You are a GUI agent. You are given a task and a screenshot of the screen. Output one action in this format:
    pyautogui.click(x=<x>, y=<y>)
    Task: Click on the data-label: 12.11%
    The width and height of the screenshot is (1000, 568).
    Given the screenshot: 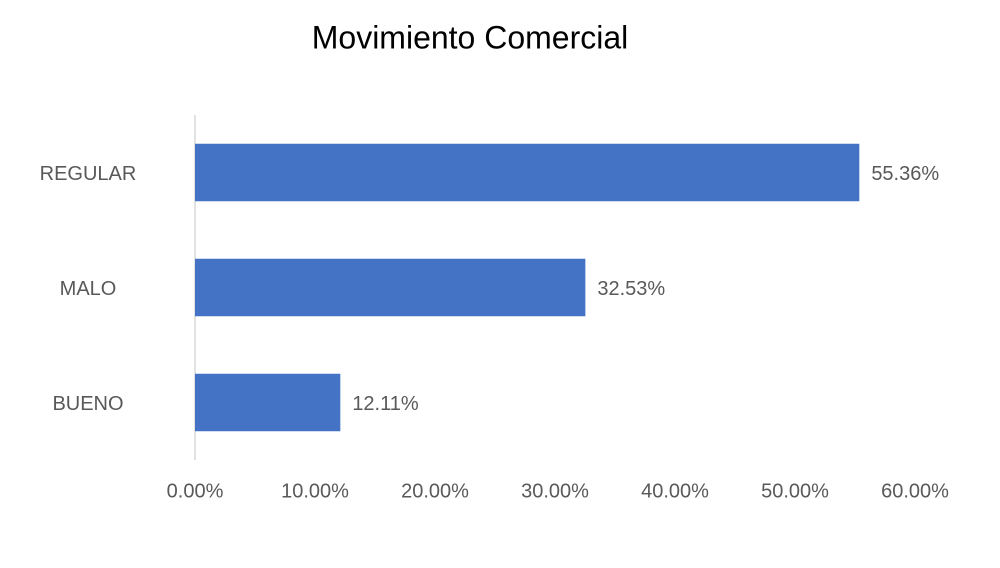 What is the action you would take?
    pyautogui.click(x=385, y=404)
    